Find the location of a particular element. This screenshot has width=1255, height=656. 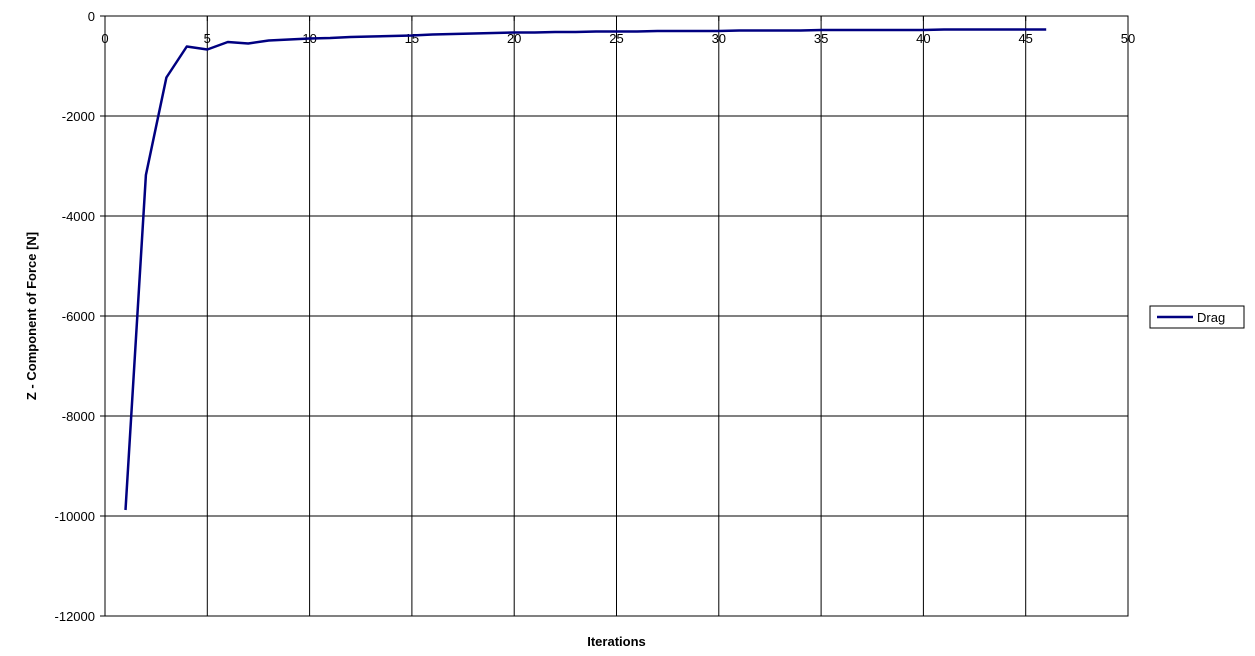

legend: Drag is located at coordinates (1197, 317).